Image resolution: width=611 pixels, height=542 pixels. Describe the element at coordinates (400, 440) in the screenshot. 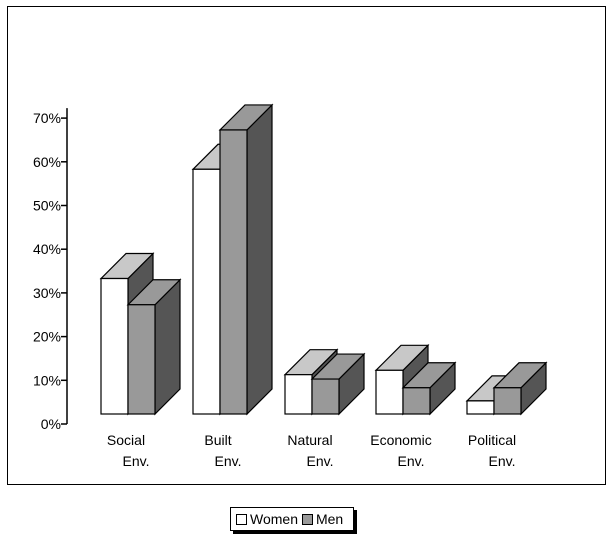

I see `category-label-3-0: Economic` at that location.